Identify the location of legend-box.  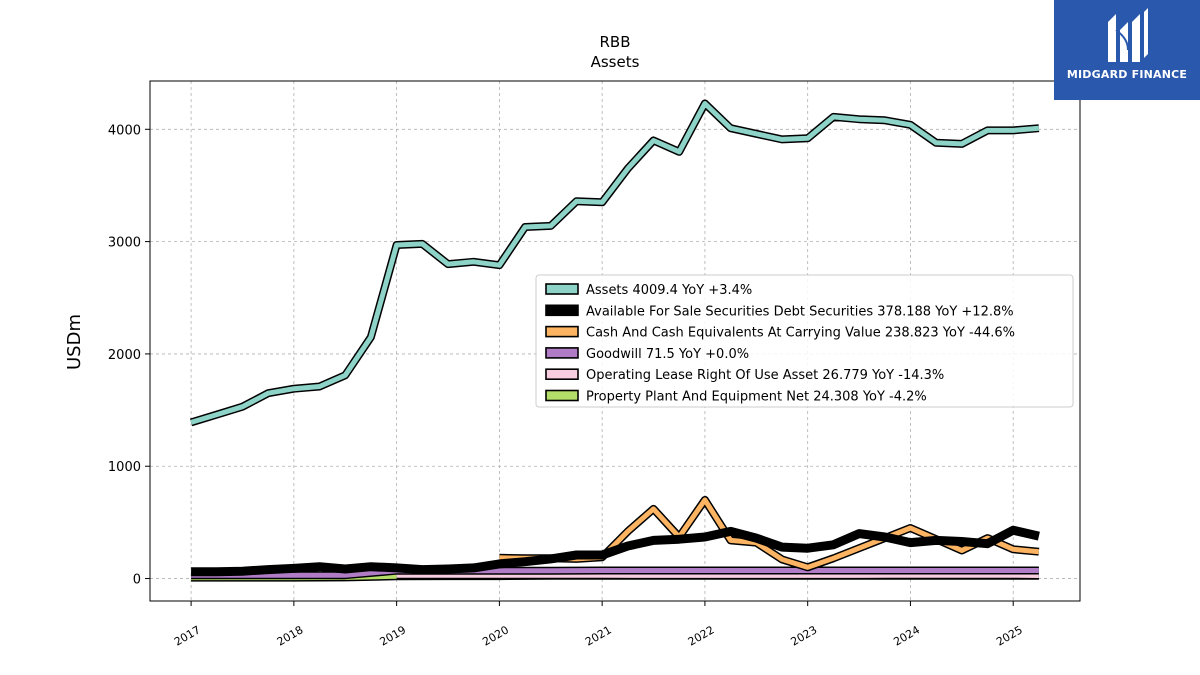
(804, 341).